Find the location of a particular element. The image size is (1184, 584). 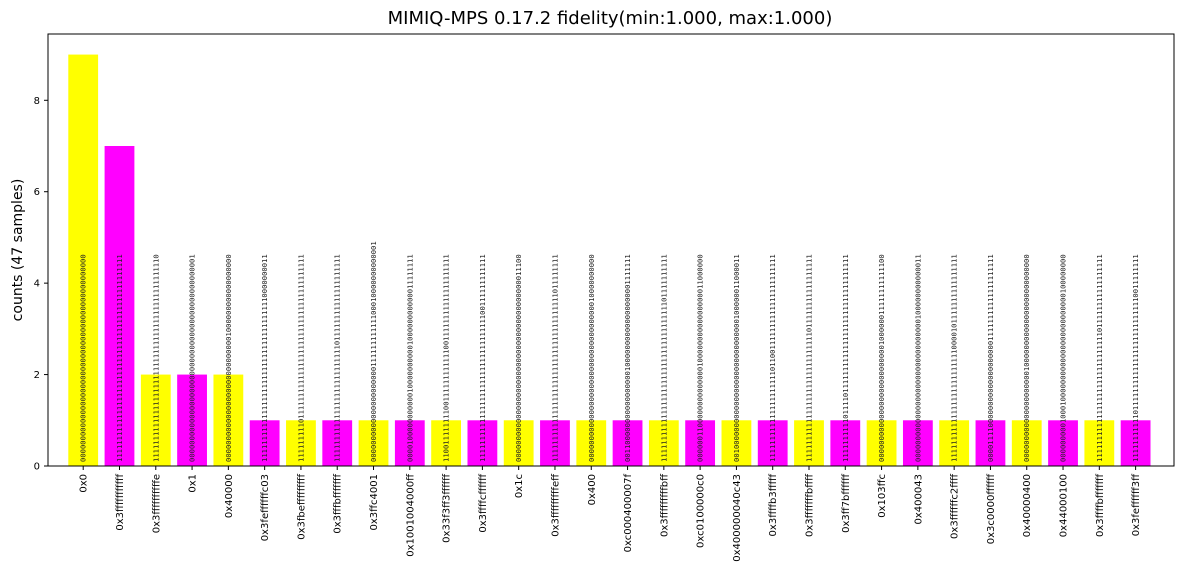

x-tick-label-25: 0x3c0000ffffff is located at coordinates (991, 508).